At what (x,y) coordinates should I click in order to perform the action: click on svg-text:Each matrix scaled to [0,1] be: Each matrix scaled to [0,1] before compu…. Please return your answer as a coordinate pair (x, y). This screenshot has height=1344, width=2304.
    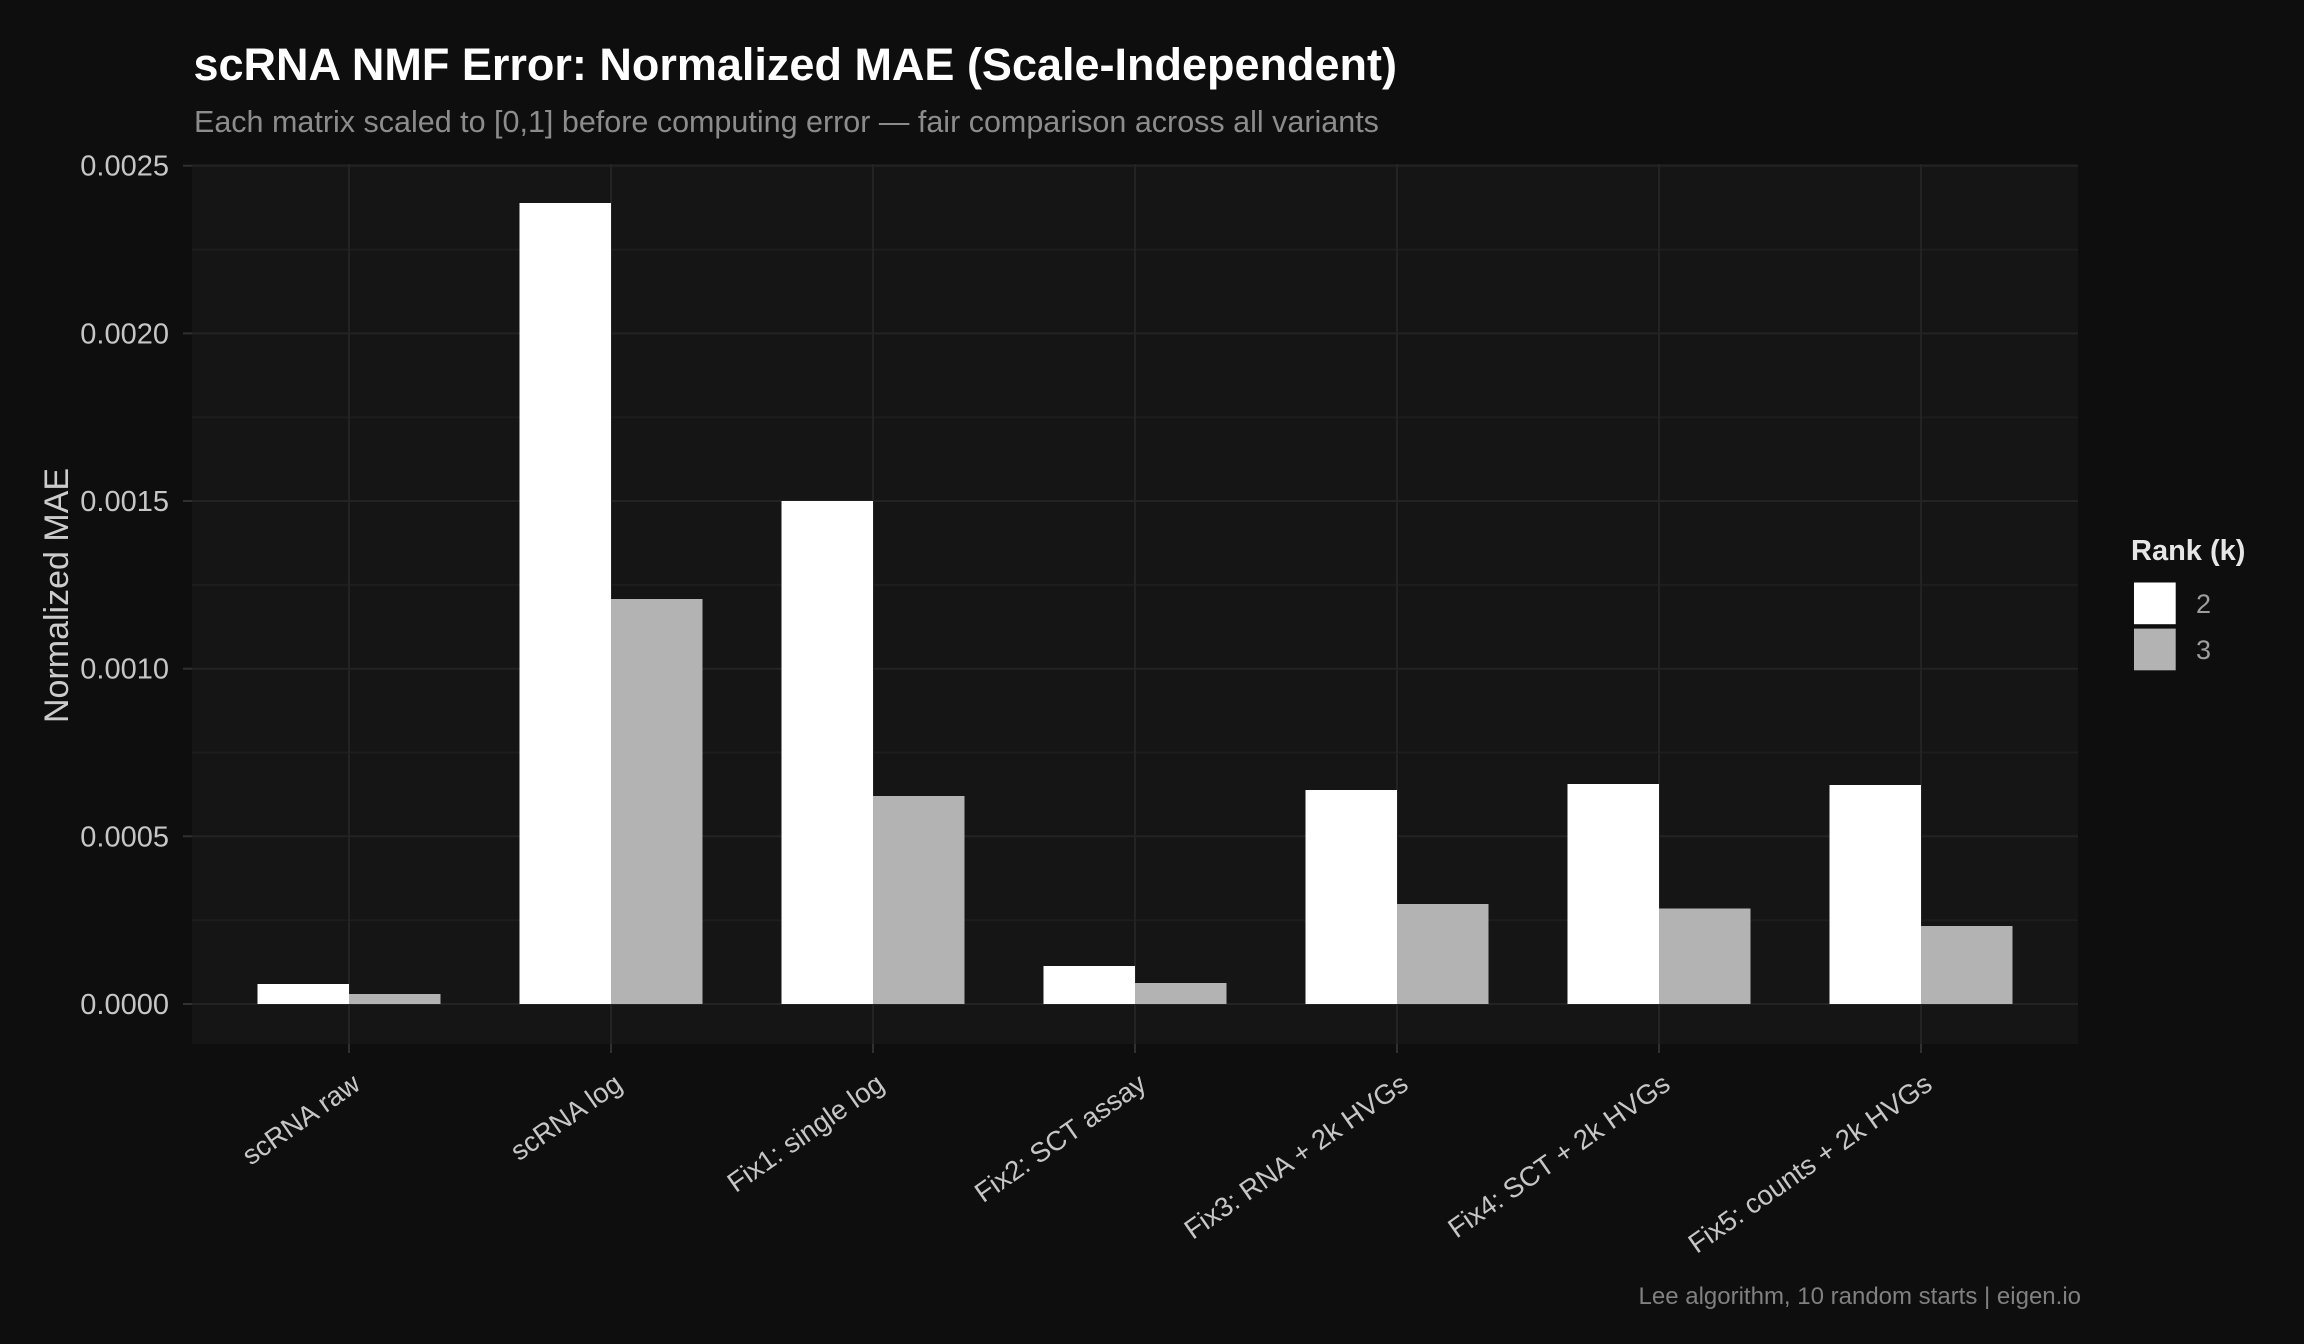
    Looking at the image, I should click on (786, 122).